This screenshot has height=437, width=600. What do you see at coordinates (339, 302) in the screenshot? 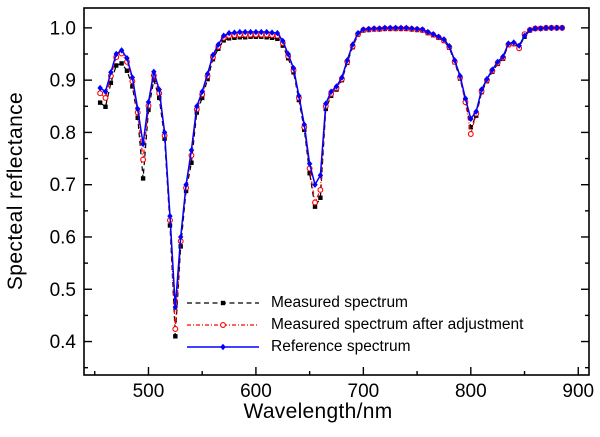
I see `legend-label-measured: Measured spectrum` at bounding box center [339, 302].